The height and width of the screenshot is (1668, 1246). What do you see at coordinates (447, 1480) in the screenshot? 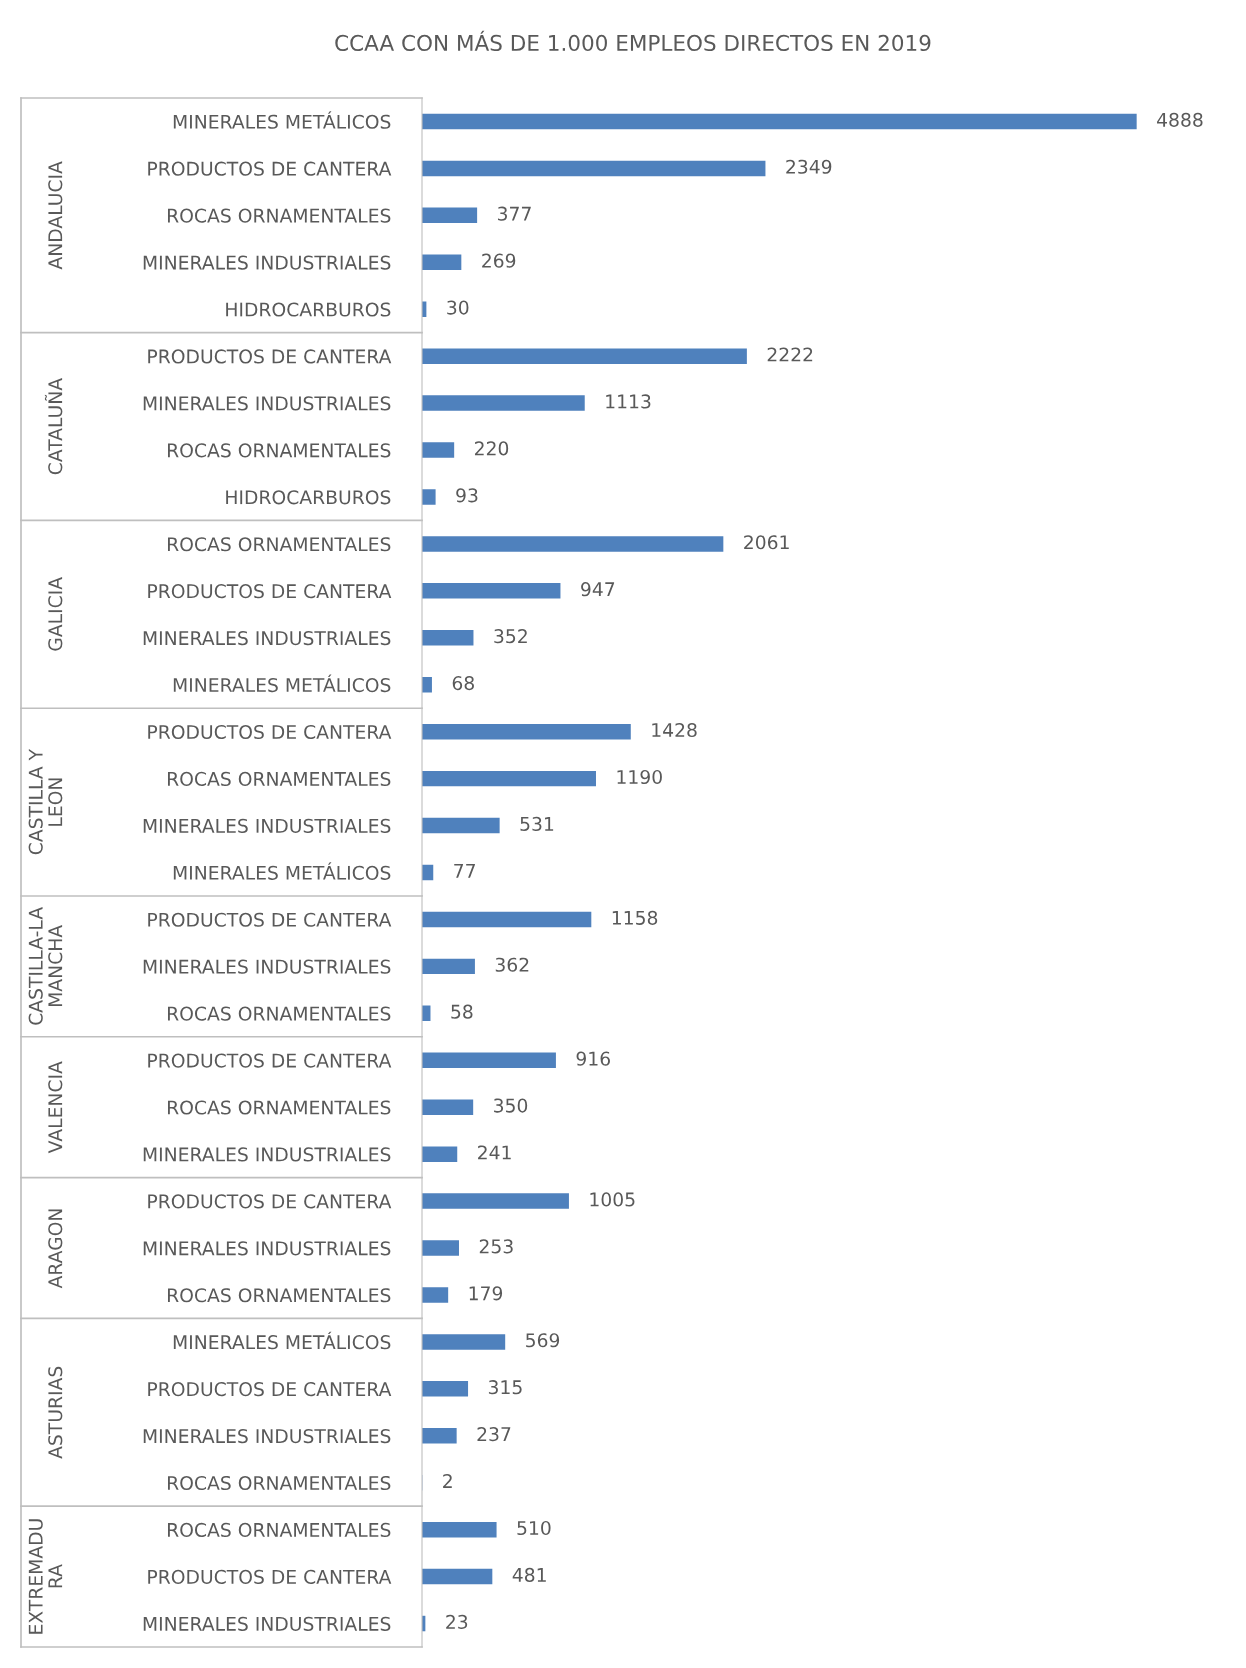
I see `data-label: 2` at bounding box center [447, 1480].